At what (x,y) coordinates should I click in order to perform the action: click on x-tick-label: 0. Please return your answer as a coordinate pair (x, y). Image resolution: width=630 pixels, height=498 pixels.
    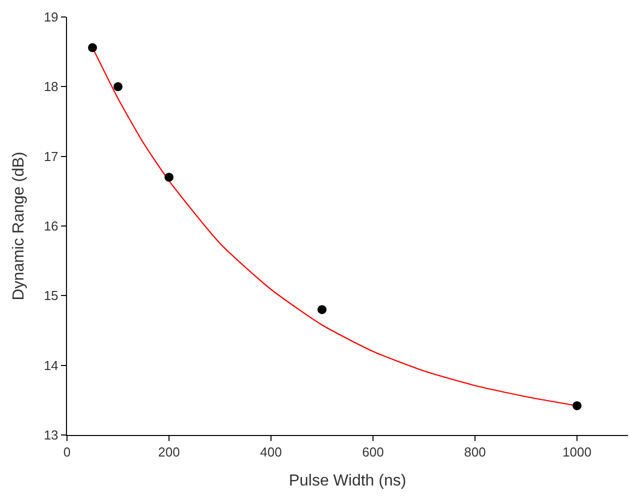
    Looking at the image, I should click on (67, 452).